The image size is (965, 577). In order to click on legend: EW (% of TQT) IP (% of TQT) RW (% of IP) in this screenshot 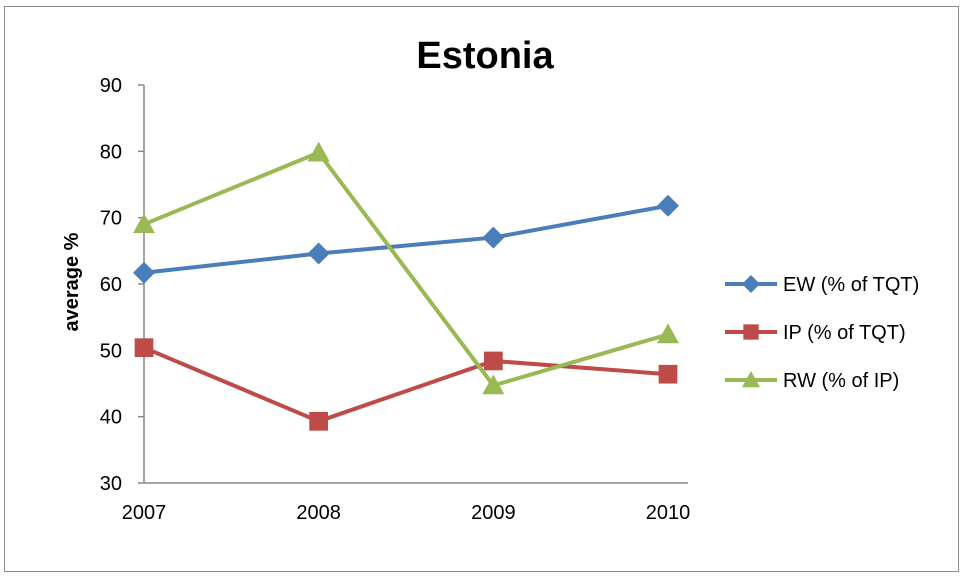, I will do `click(822, 333)`.